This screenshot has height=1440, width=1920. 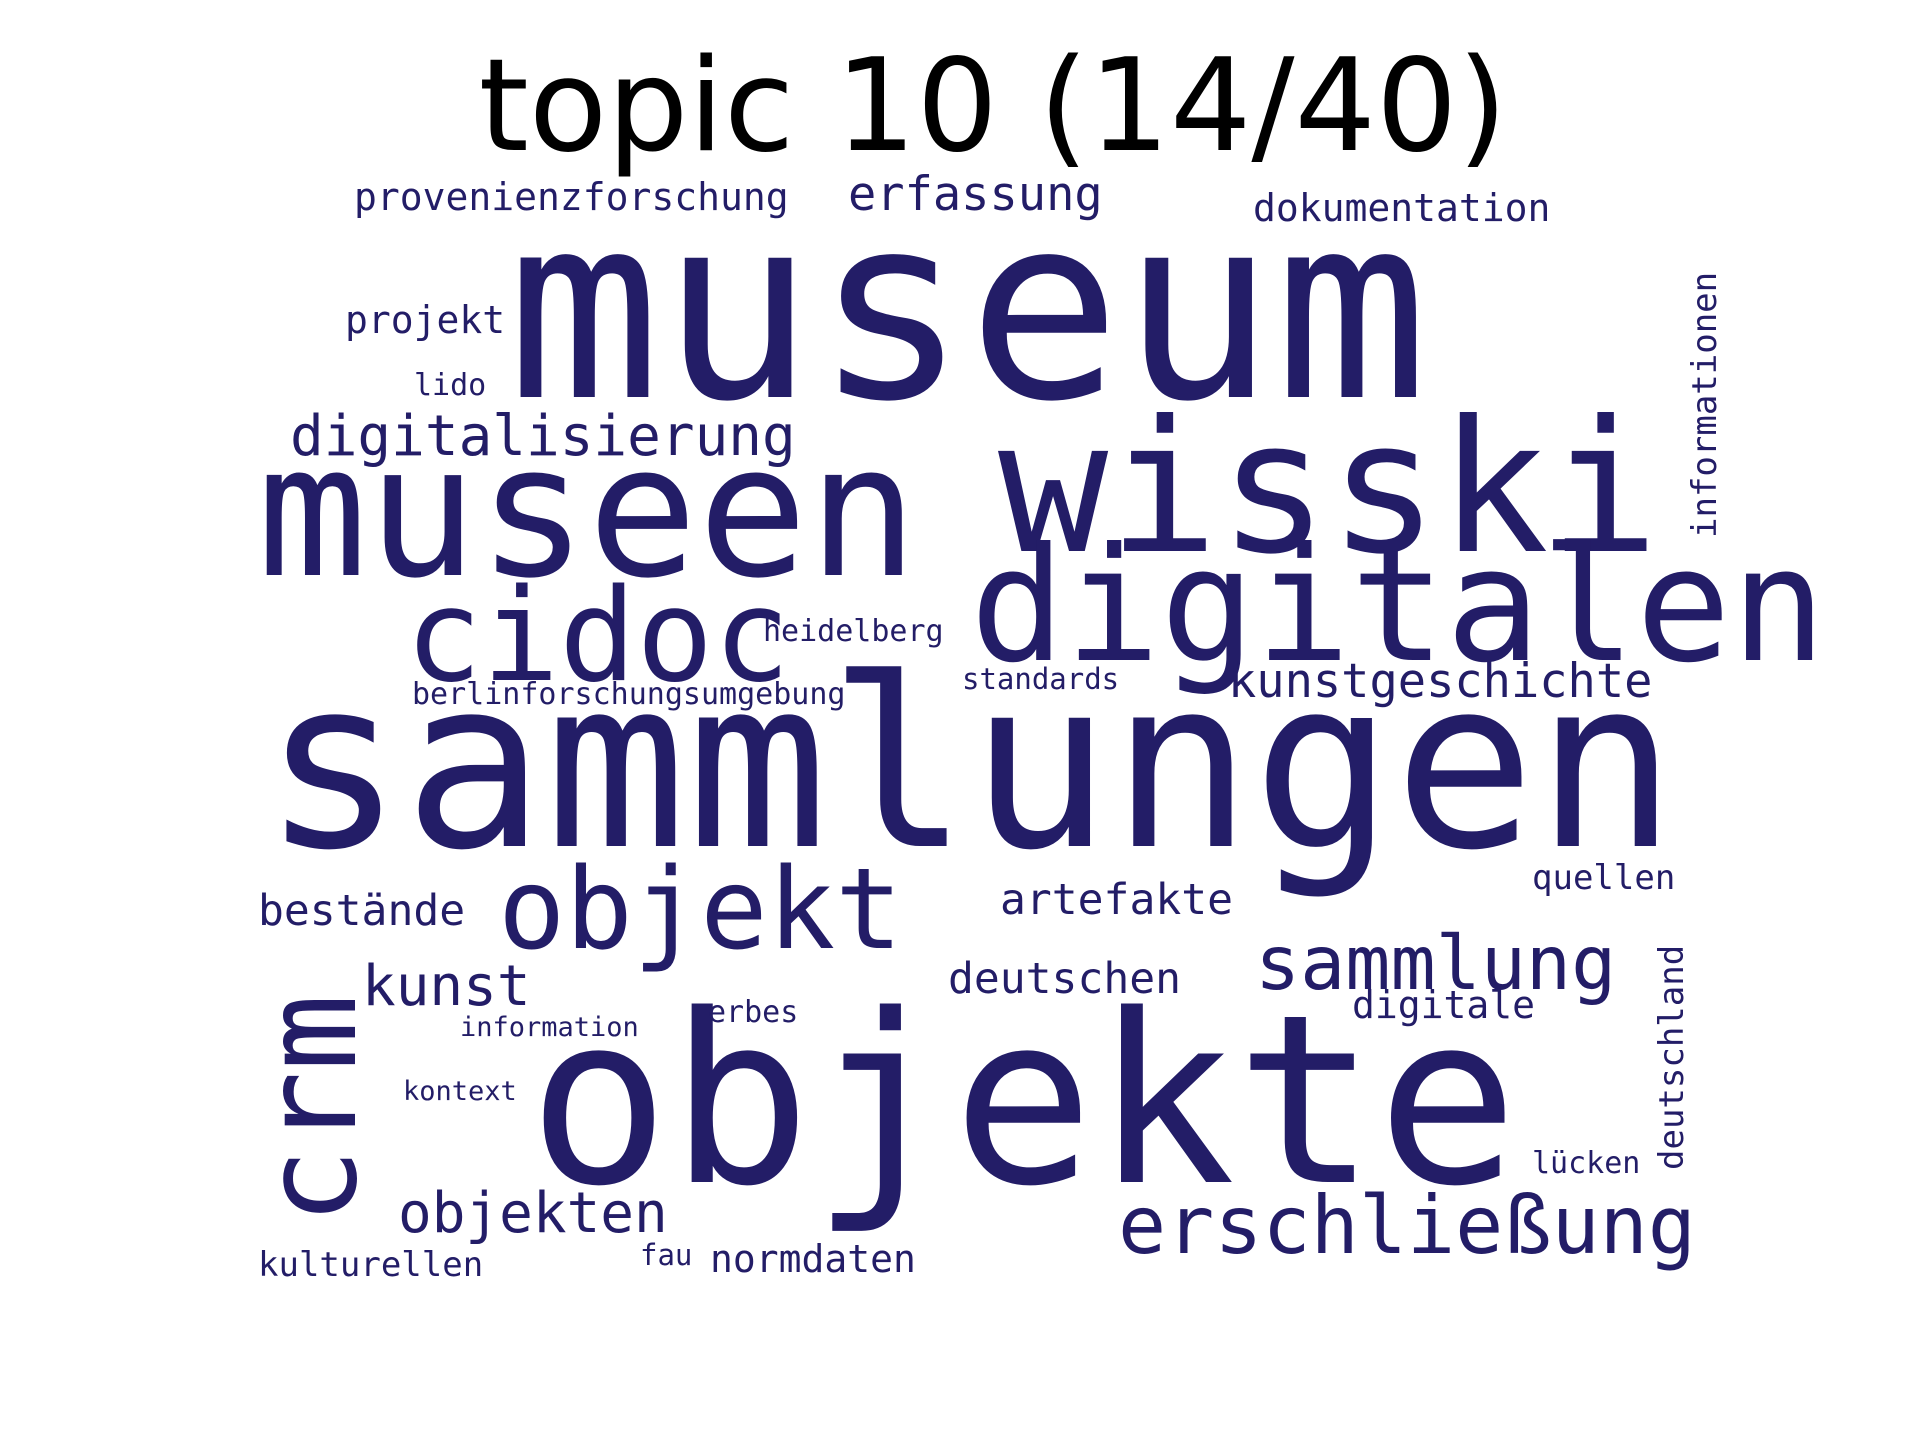 I want to click on word: lücken, so click(x=1586, y=1163).